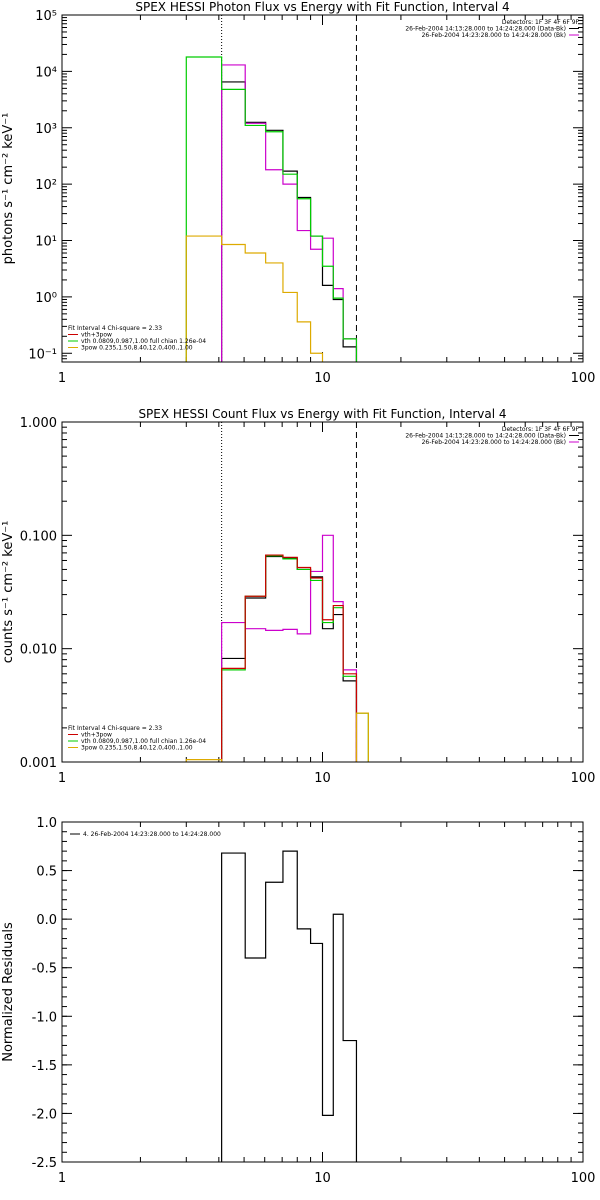 This screenshot has height=1200, width=600. What do you see at coordinates (46, 16) in the screenshot?
I see `y-tick-label: 10⁵` at bounding box center [46, 16].